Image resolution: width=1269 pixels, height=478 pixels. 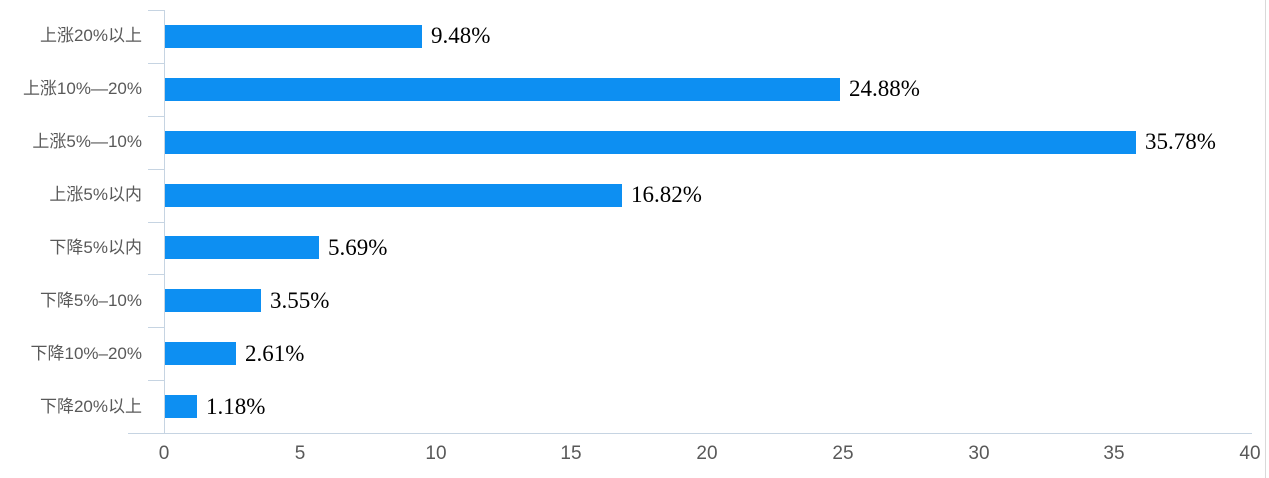 I want to click on category-label: 上涨5%—10%, so click(x=87, y=141).